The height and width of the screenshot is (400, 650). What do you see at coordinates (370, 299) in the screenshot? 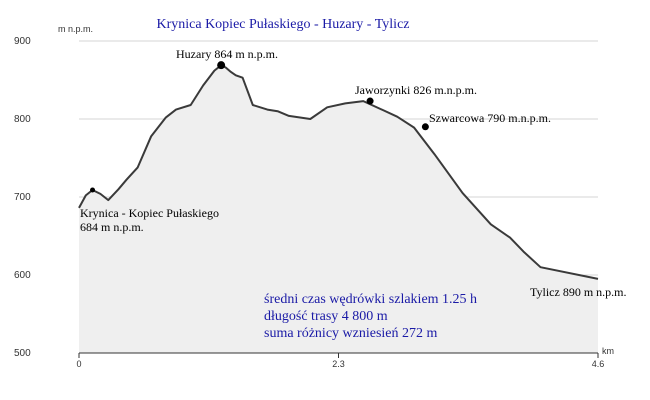
I see `annotation-time: średni czas wędrówki szlakiem 1.25 h` at bounding box center [370, 299].